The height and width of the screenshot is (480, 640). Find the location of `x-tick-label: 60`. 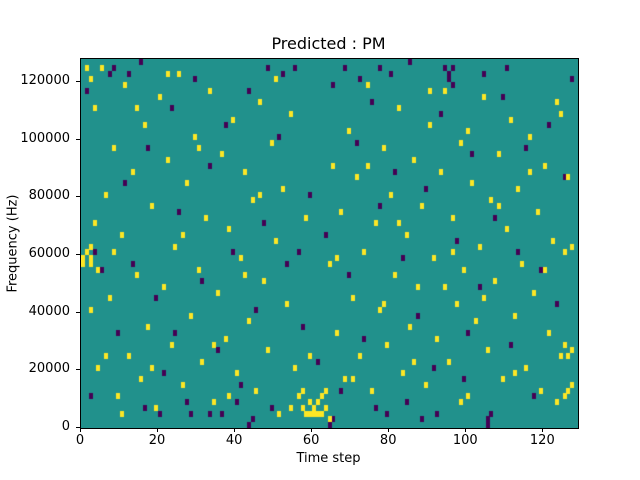

x-tick-label: 60 is located at coordinates (311, 440).